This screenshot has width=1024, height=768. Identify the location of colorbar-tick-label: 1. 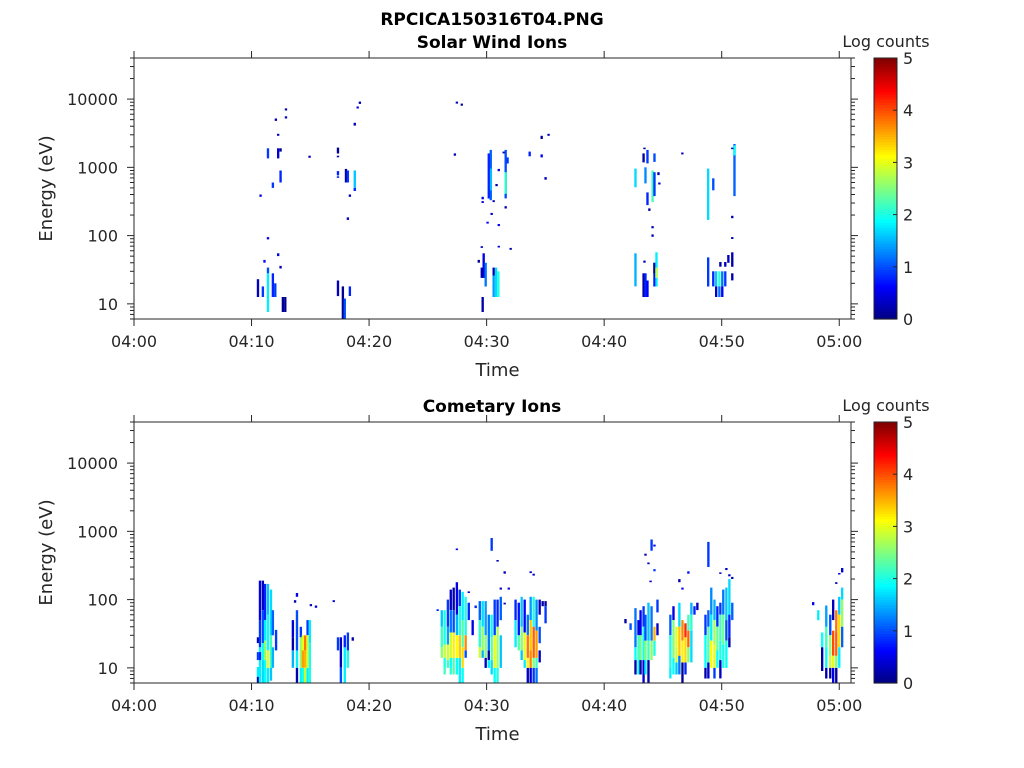
(908, 267).